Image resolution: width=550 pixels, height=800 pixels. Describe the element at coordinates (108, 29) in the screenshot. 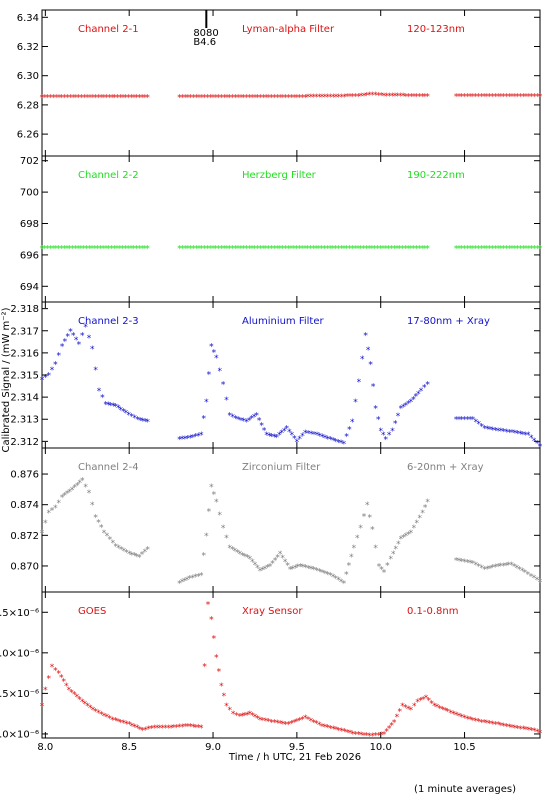

I see `panel-label: Channel 2-1` at that location.